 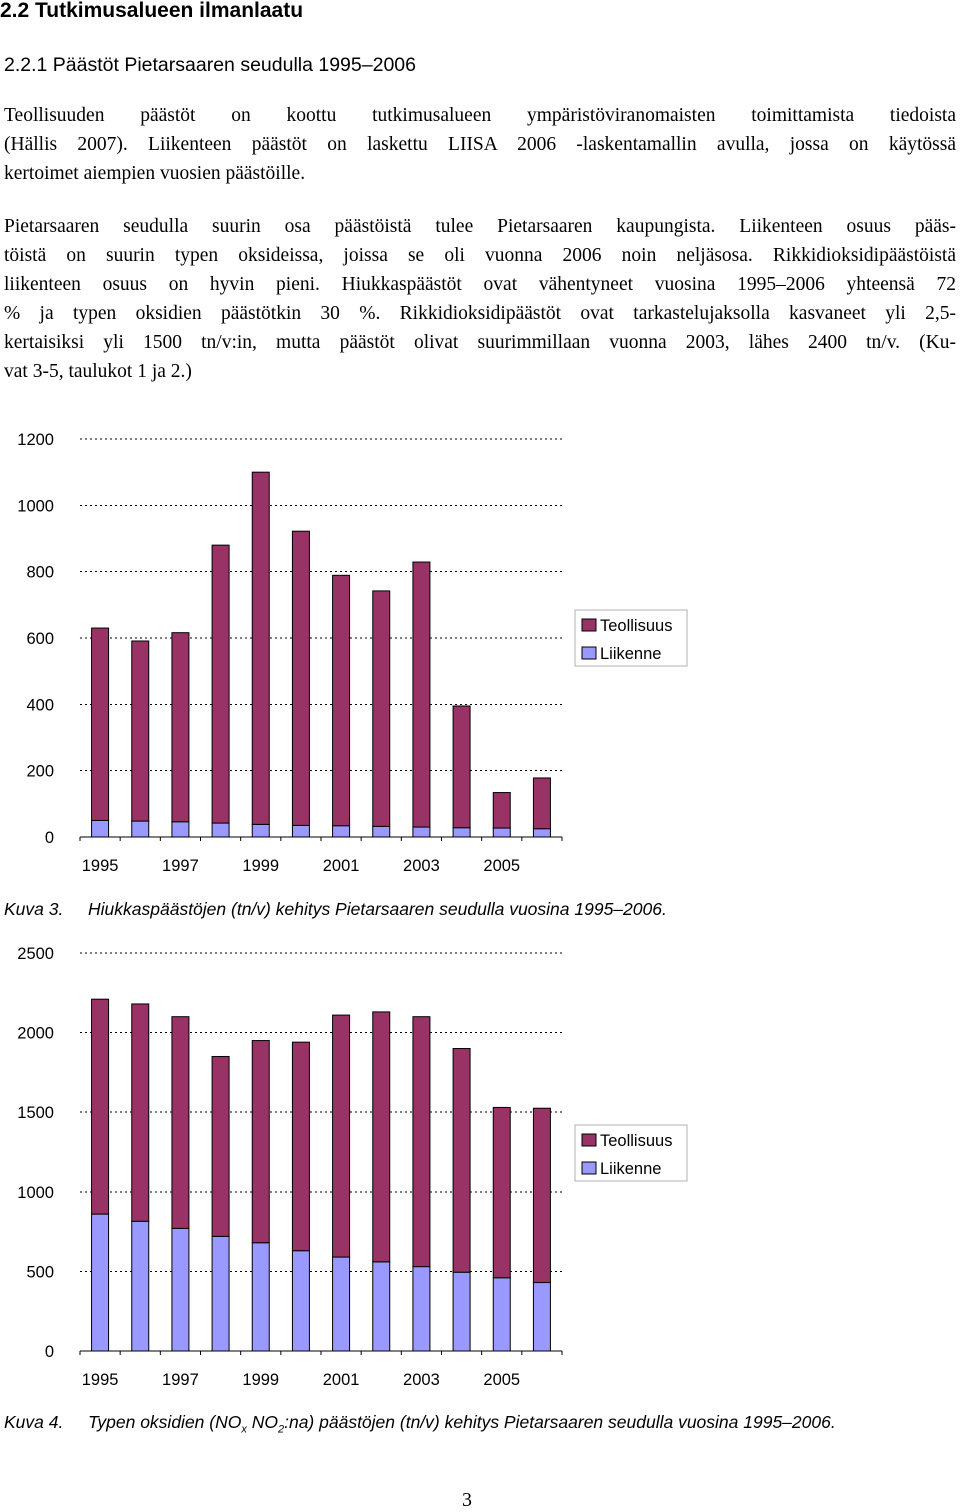 I want to click on y-tick-label: 400, so click(x=40, y=705).